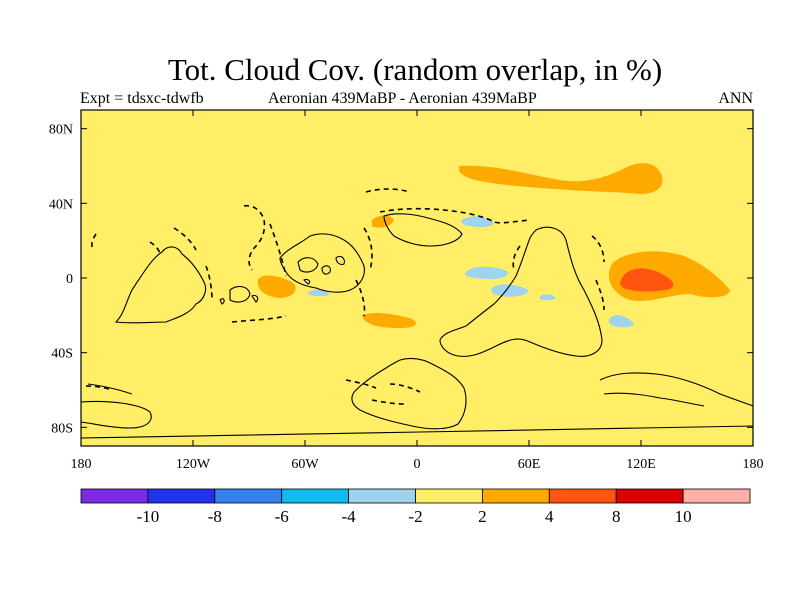 The image size is (800, 600). Describe the element at coordinates (735, 98) in the screenshot. I see `season-label: ANN` at that location.